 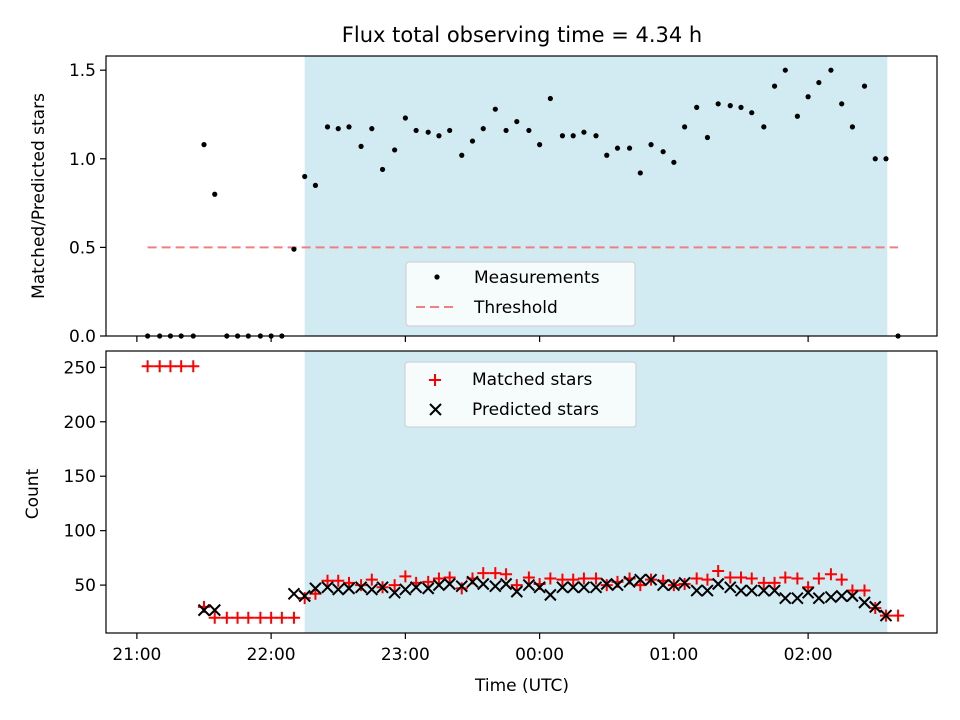 I want to click on top-y-ticks: 0.0 0.5 1.0 1.5, so click(x=87, y=204).